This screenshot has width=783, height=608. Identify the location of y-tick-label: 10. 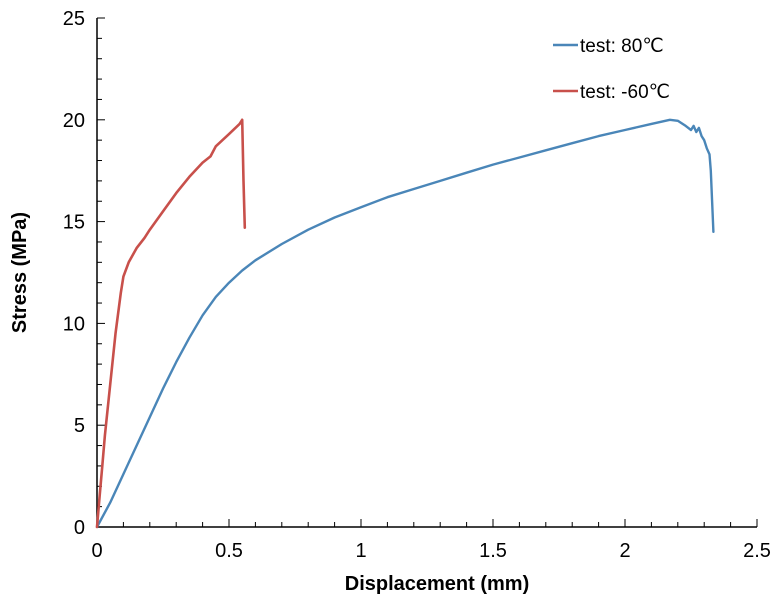
(74, 324).